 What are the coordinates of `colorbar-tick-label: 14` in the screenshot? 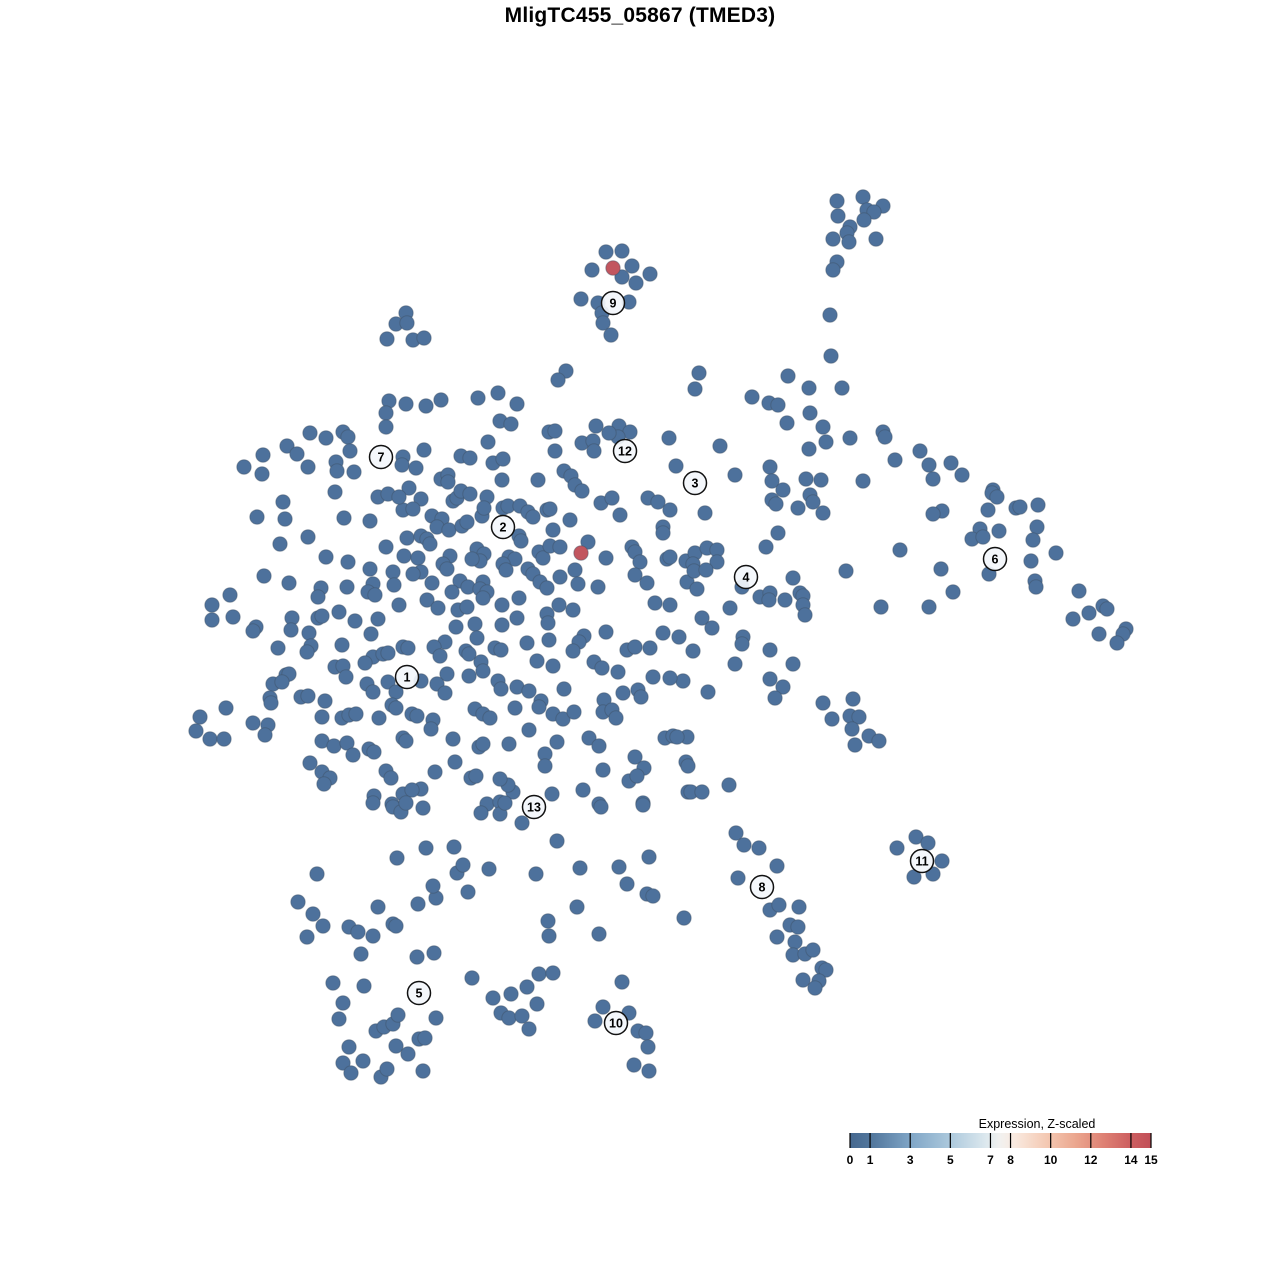 It's located at (1131, 1160).